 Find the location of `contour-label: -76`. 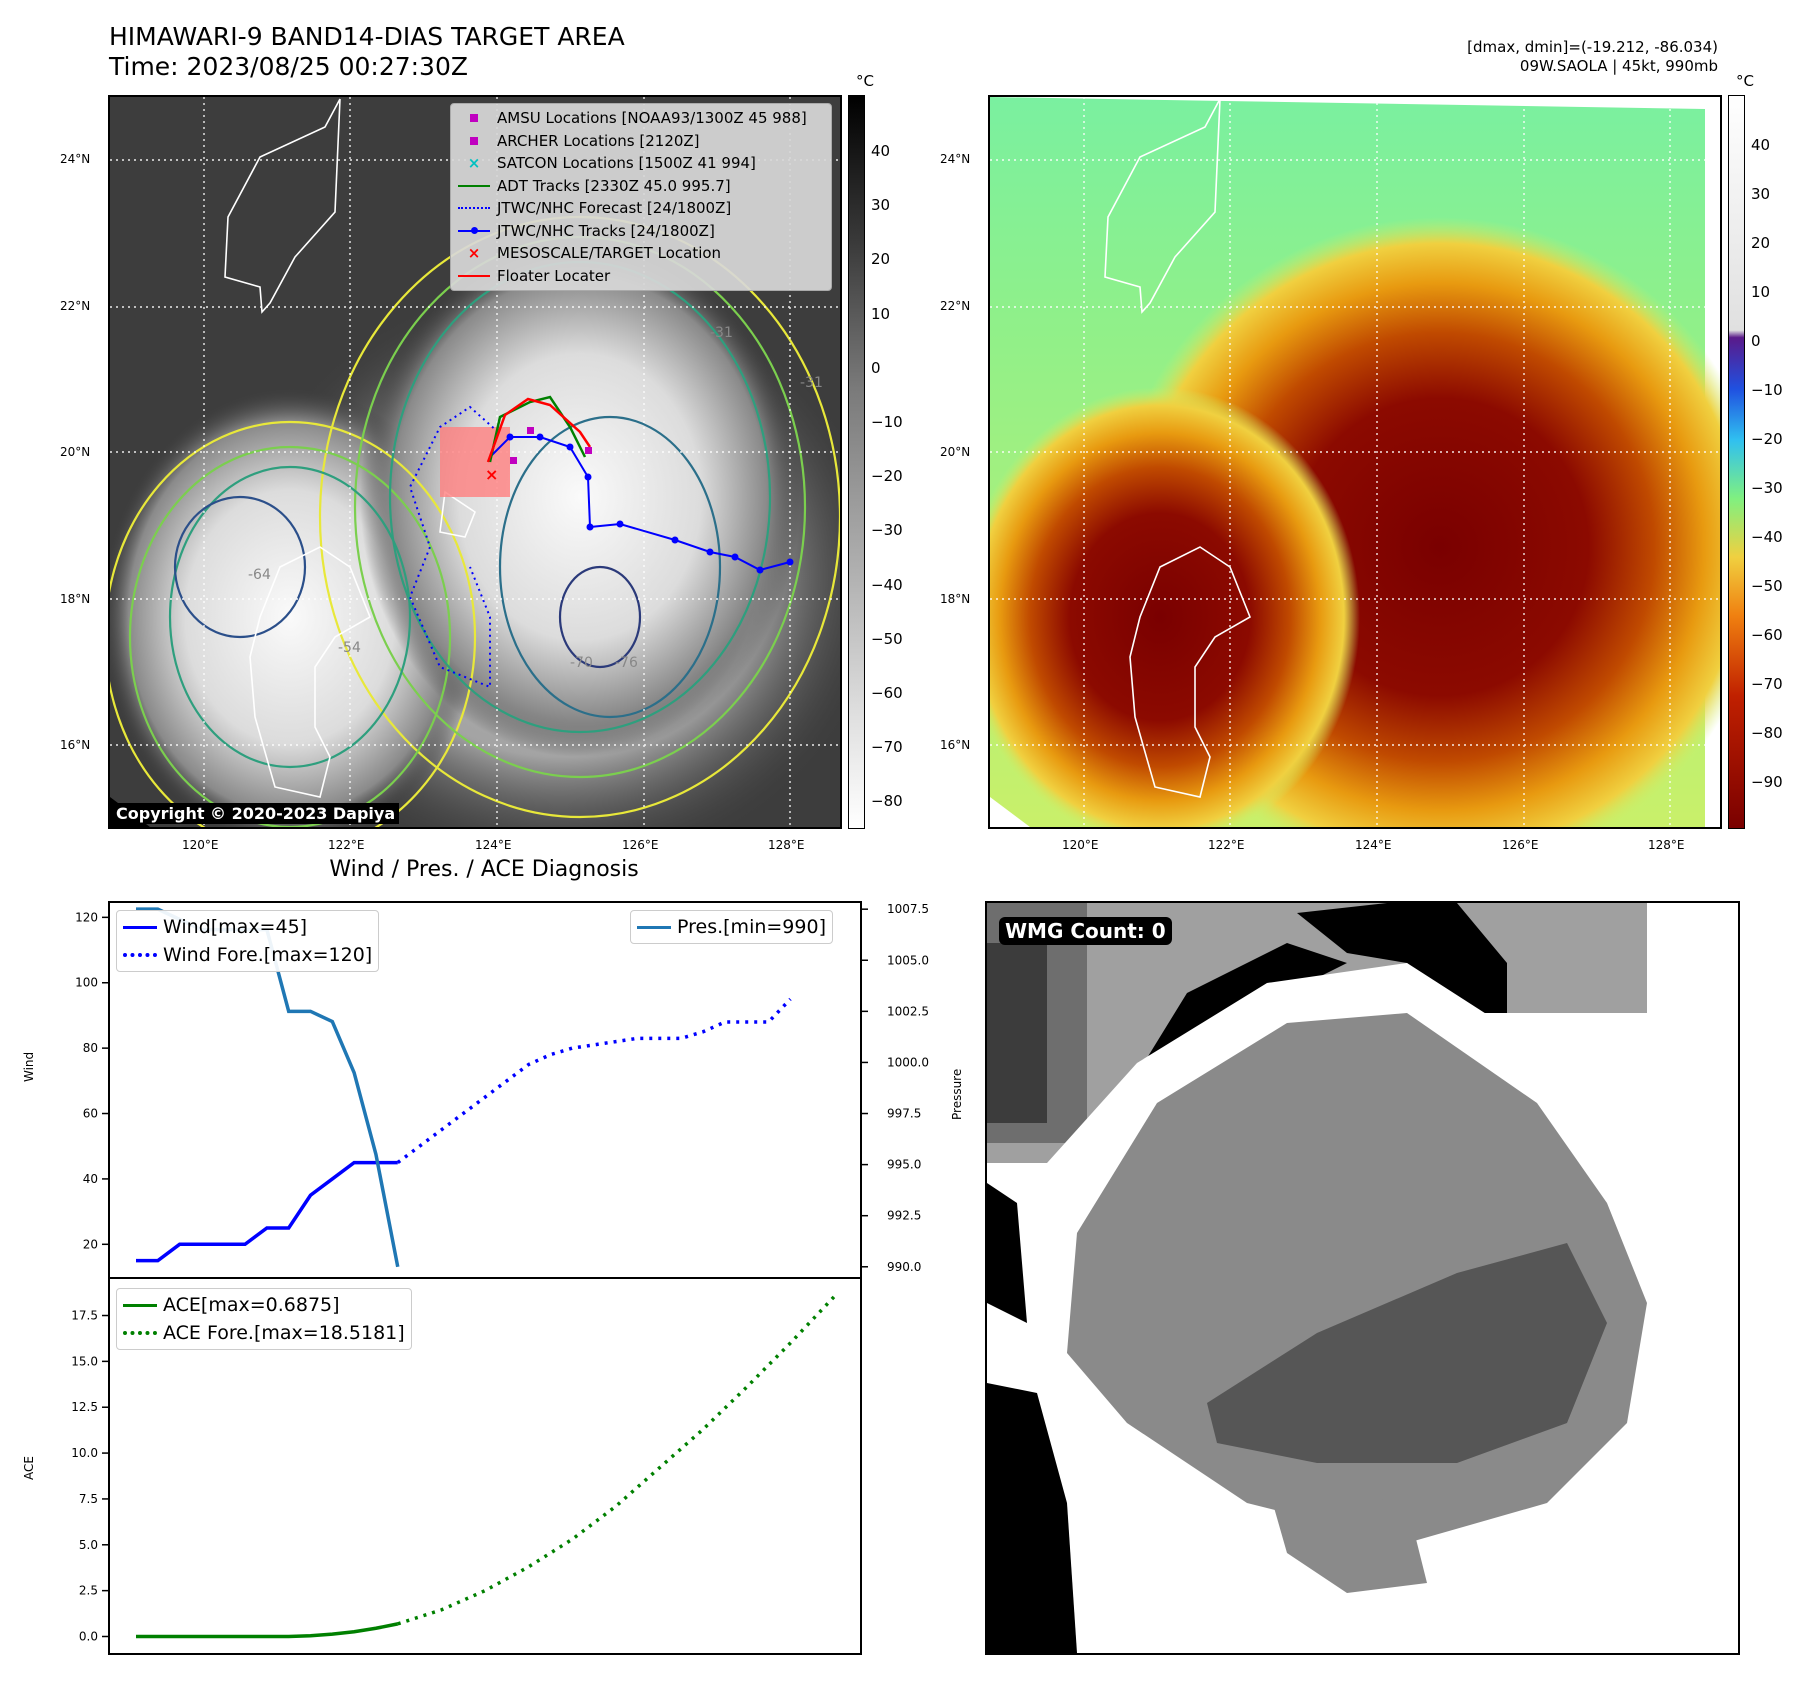

contour-label: -76 is located at coordinates (626, 663).